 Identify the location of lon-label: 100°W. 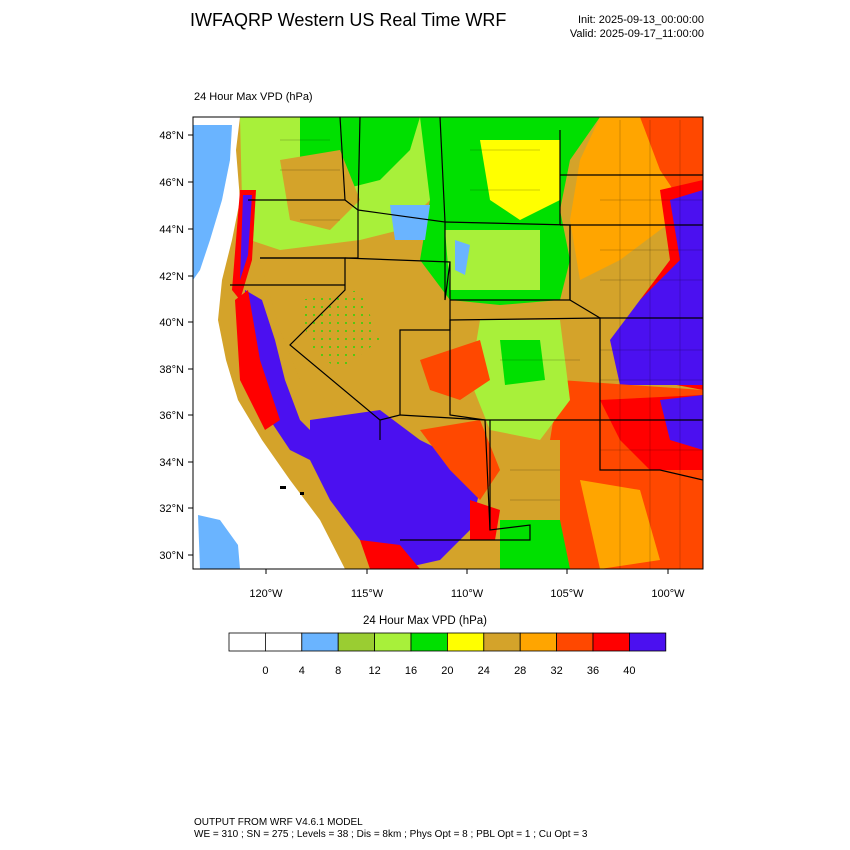
(668, 594).